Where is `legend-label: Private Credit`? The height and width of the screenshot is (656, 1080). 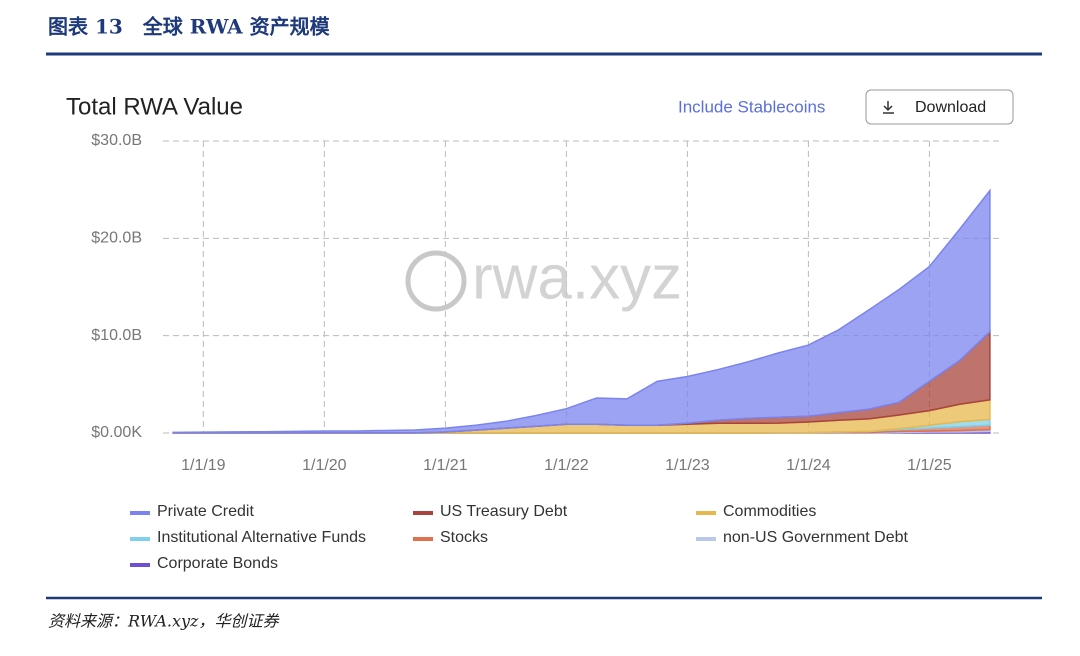
legend-label: Private Credit is located at coordinates (205, 511).